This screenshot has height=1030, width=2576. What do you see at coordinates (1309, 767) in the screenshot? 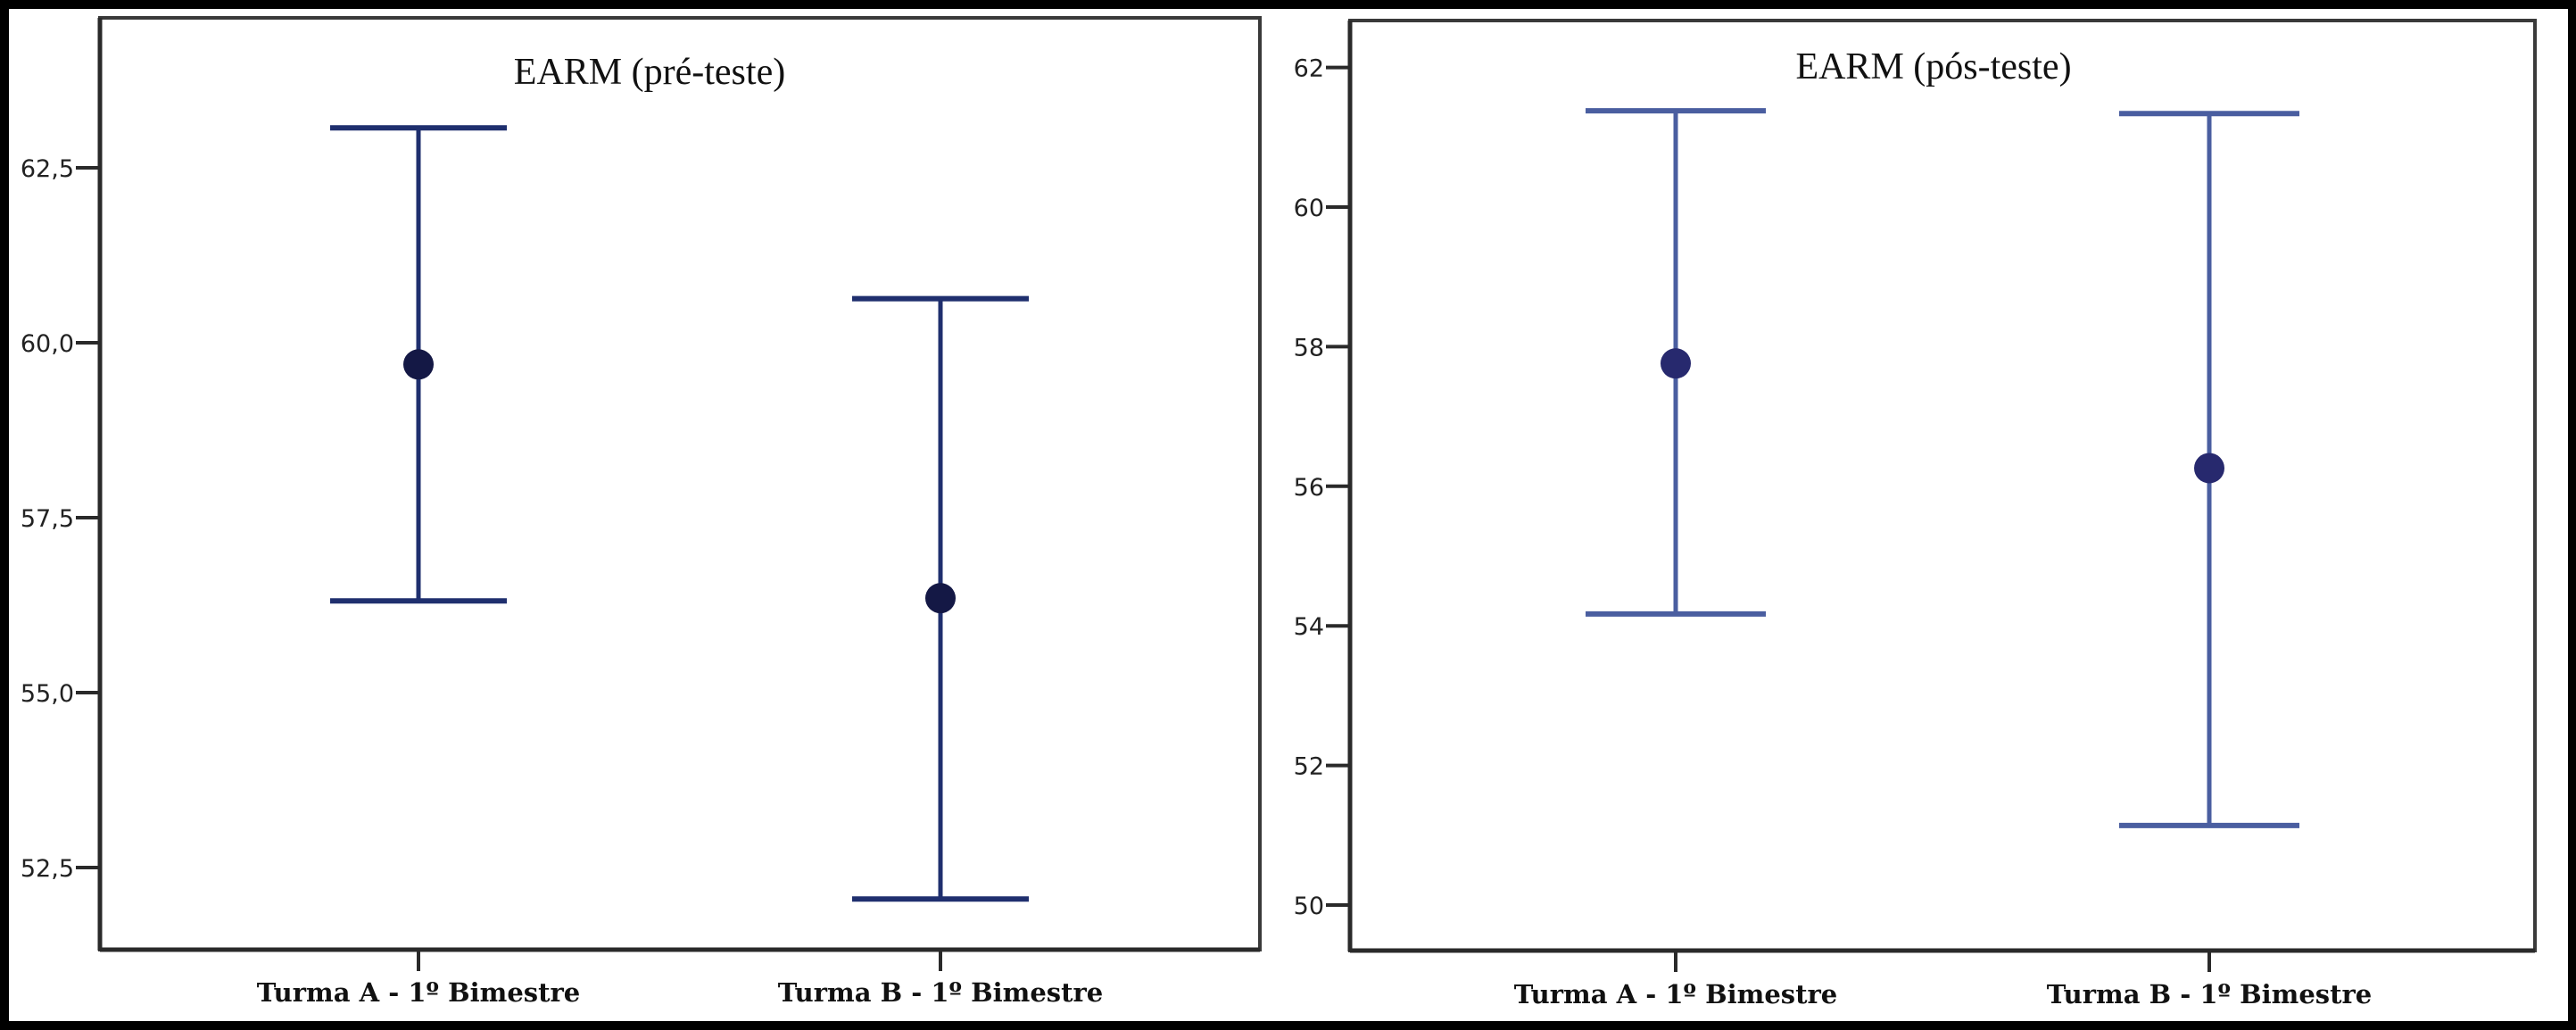
I see `y-tick-label: 52` at bounding box center [1309, 767].